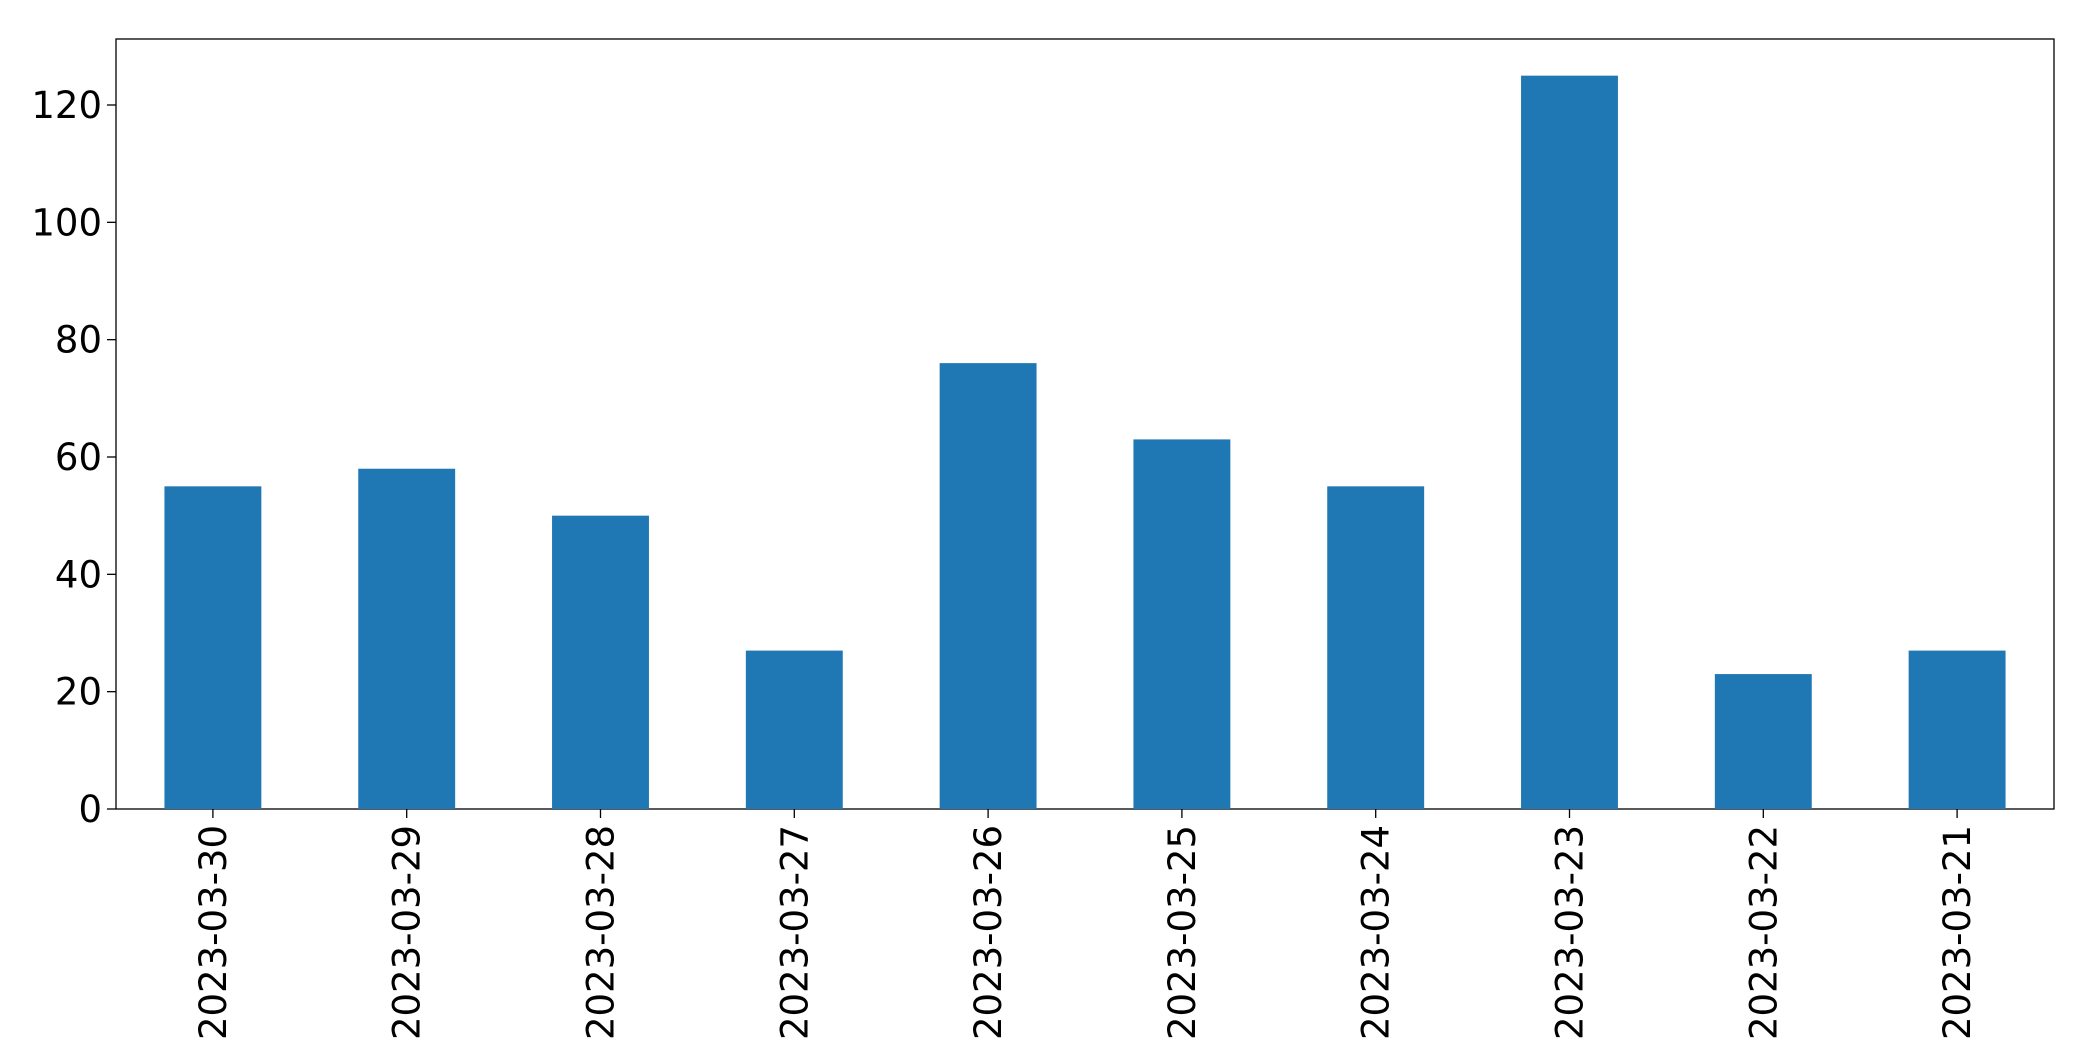 This screenshot has height=1061, width=2093. What do you see at coordinates (66, 105) in the screenshot?
I see `y-tick-label: 120` at bounding box center [66, 105].